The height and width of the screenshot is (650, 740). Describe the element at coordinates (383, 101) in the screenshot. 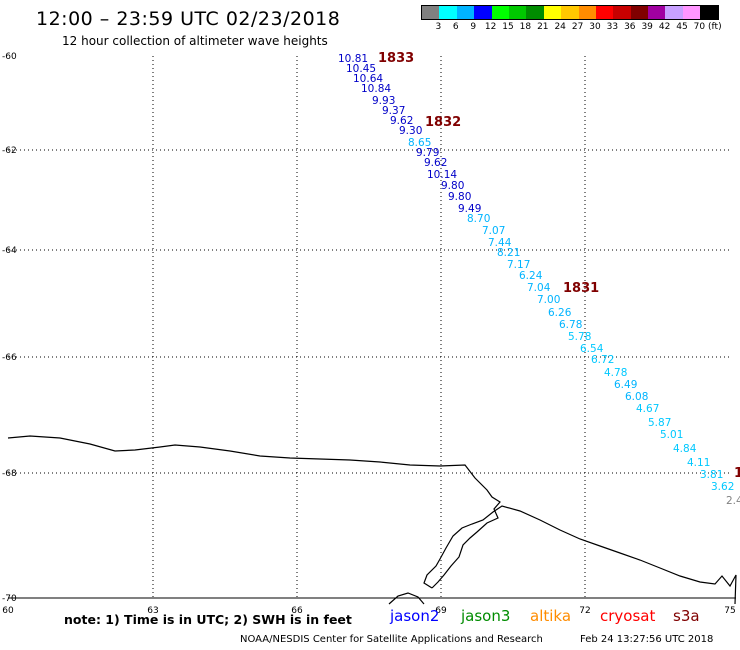

I see `wave-height-value: 9.93` at that location.